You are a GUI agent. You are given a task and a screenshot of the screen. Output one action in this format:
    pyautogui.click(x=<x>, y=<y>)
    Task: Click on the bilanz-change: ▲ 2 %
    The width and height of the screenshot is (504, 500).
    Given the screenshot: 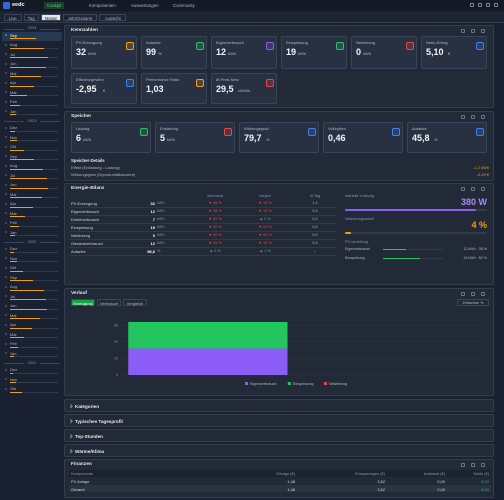 What is the action you would take?
    pyautogui.click(x=215, y=251)
    